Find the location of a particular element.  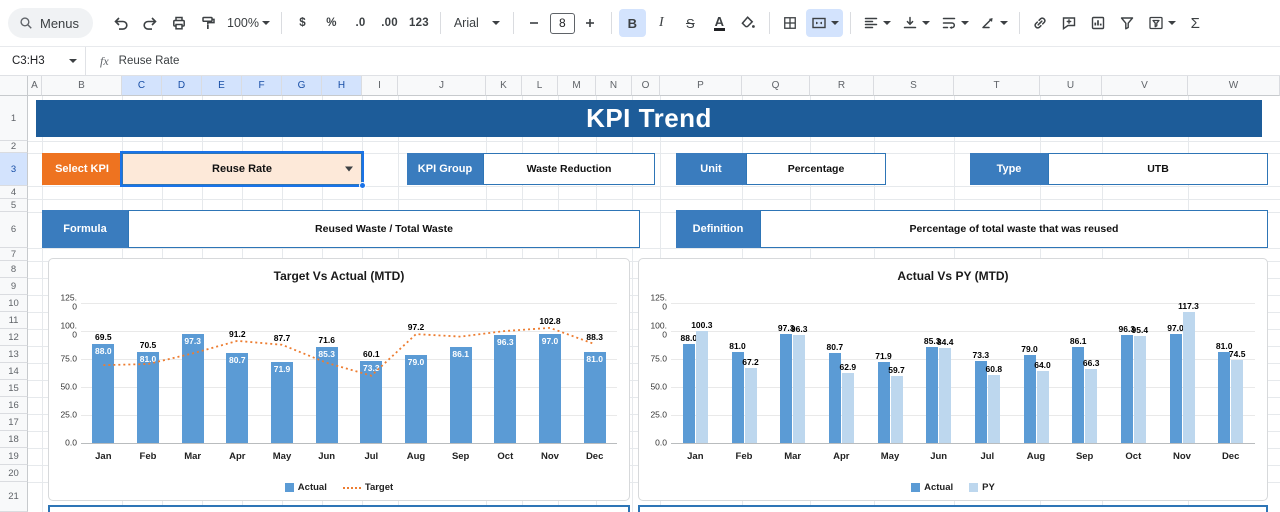

select-kpi-dropdown: Reuse Rate is located at coordinates (244, 171).